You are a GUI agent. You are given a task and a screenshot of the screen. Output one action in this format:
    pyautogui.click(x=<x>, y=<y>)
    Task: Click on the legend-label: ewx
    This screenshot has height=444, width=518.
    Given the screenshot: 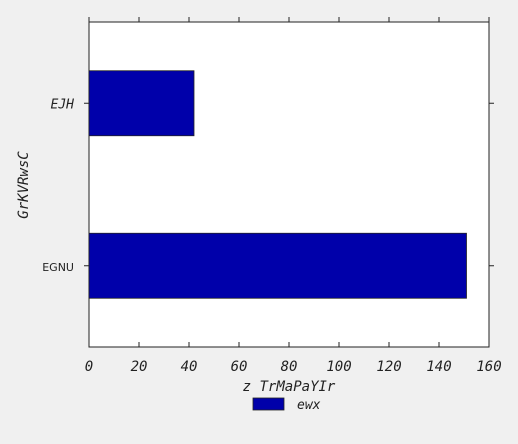 What is the action you would take?
    pyautogui.click(x=309, y=405)
    